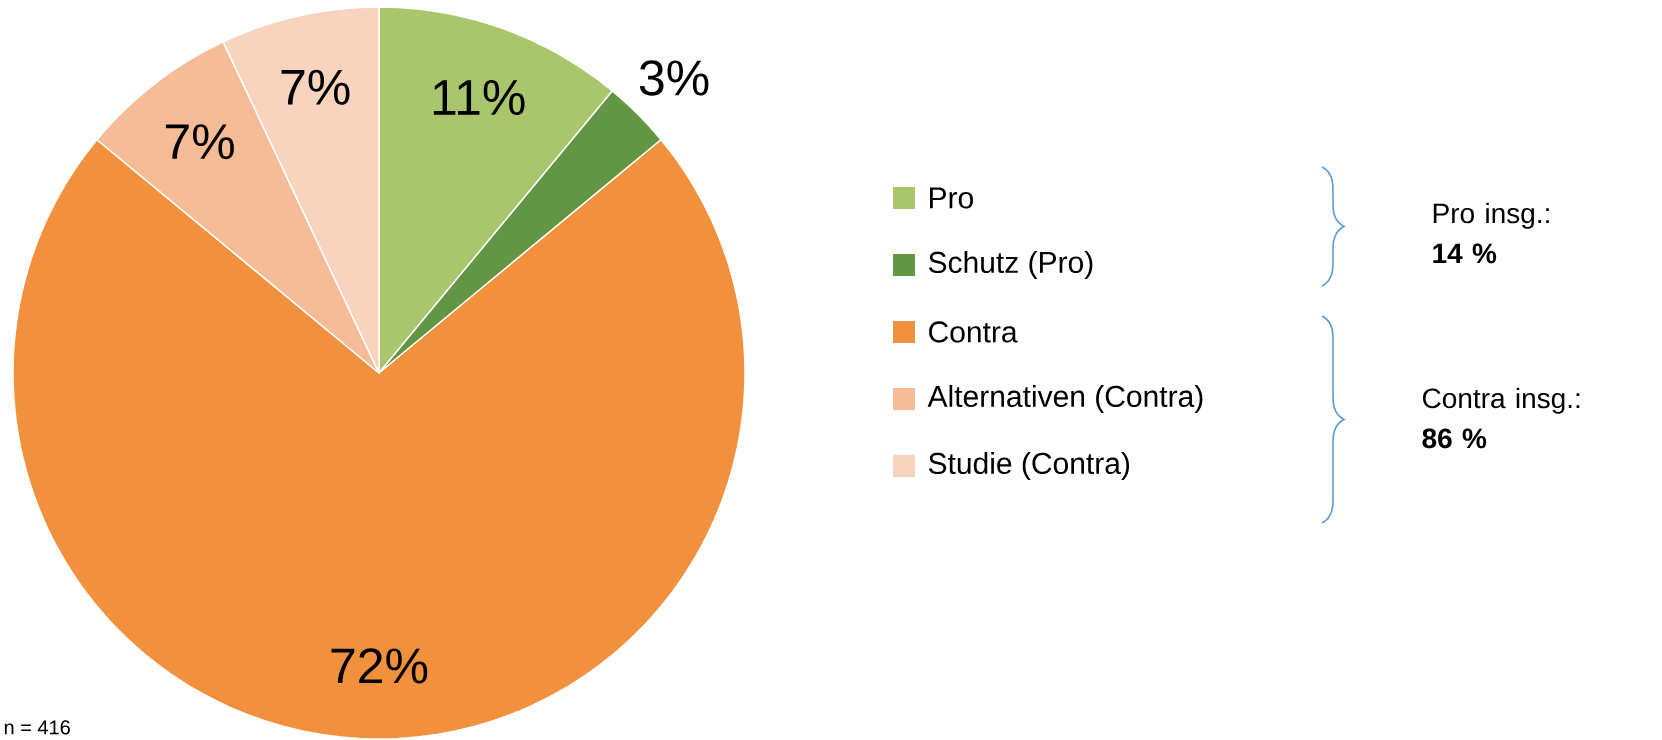 This screenshot has height=740, width=1662. What do you see at coordinates (1065, 399) in the screenshot?
I see `legend-label: Alternativen (Contra)` at bounding box center [1065, 399].